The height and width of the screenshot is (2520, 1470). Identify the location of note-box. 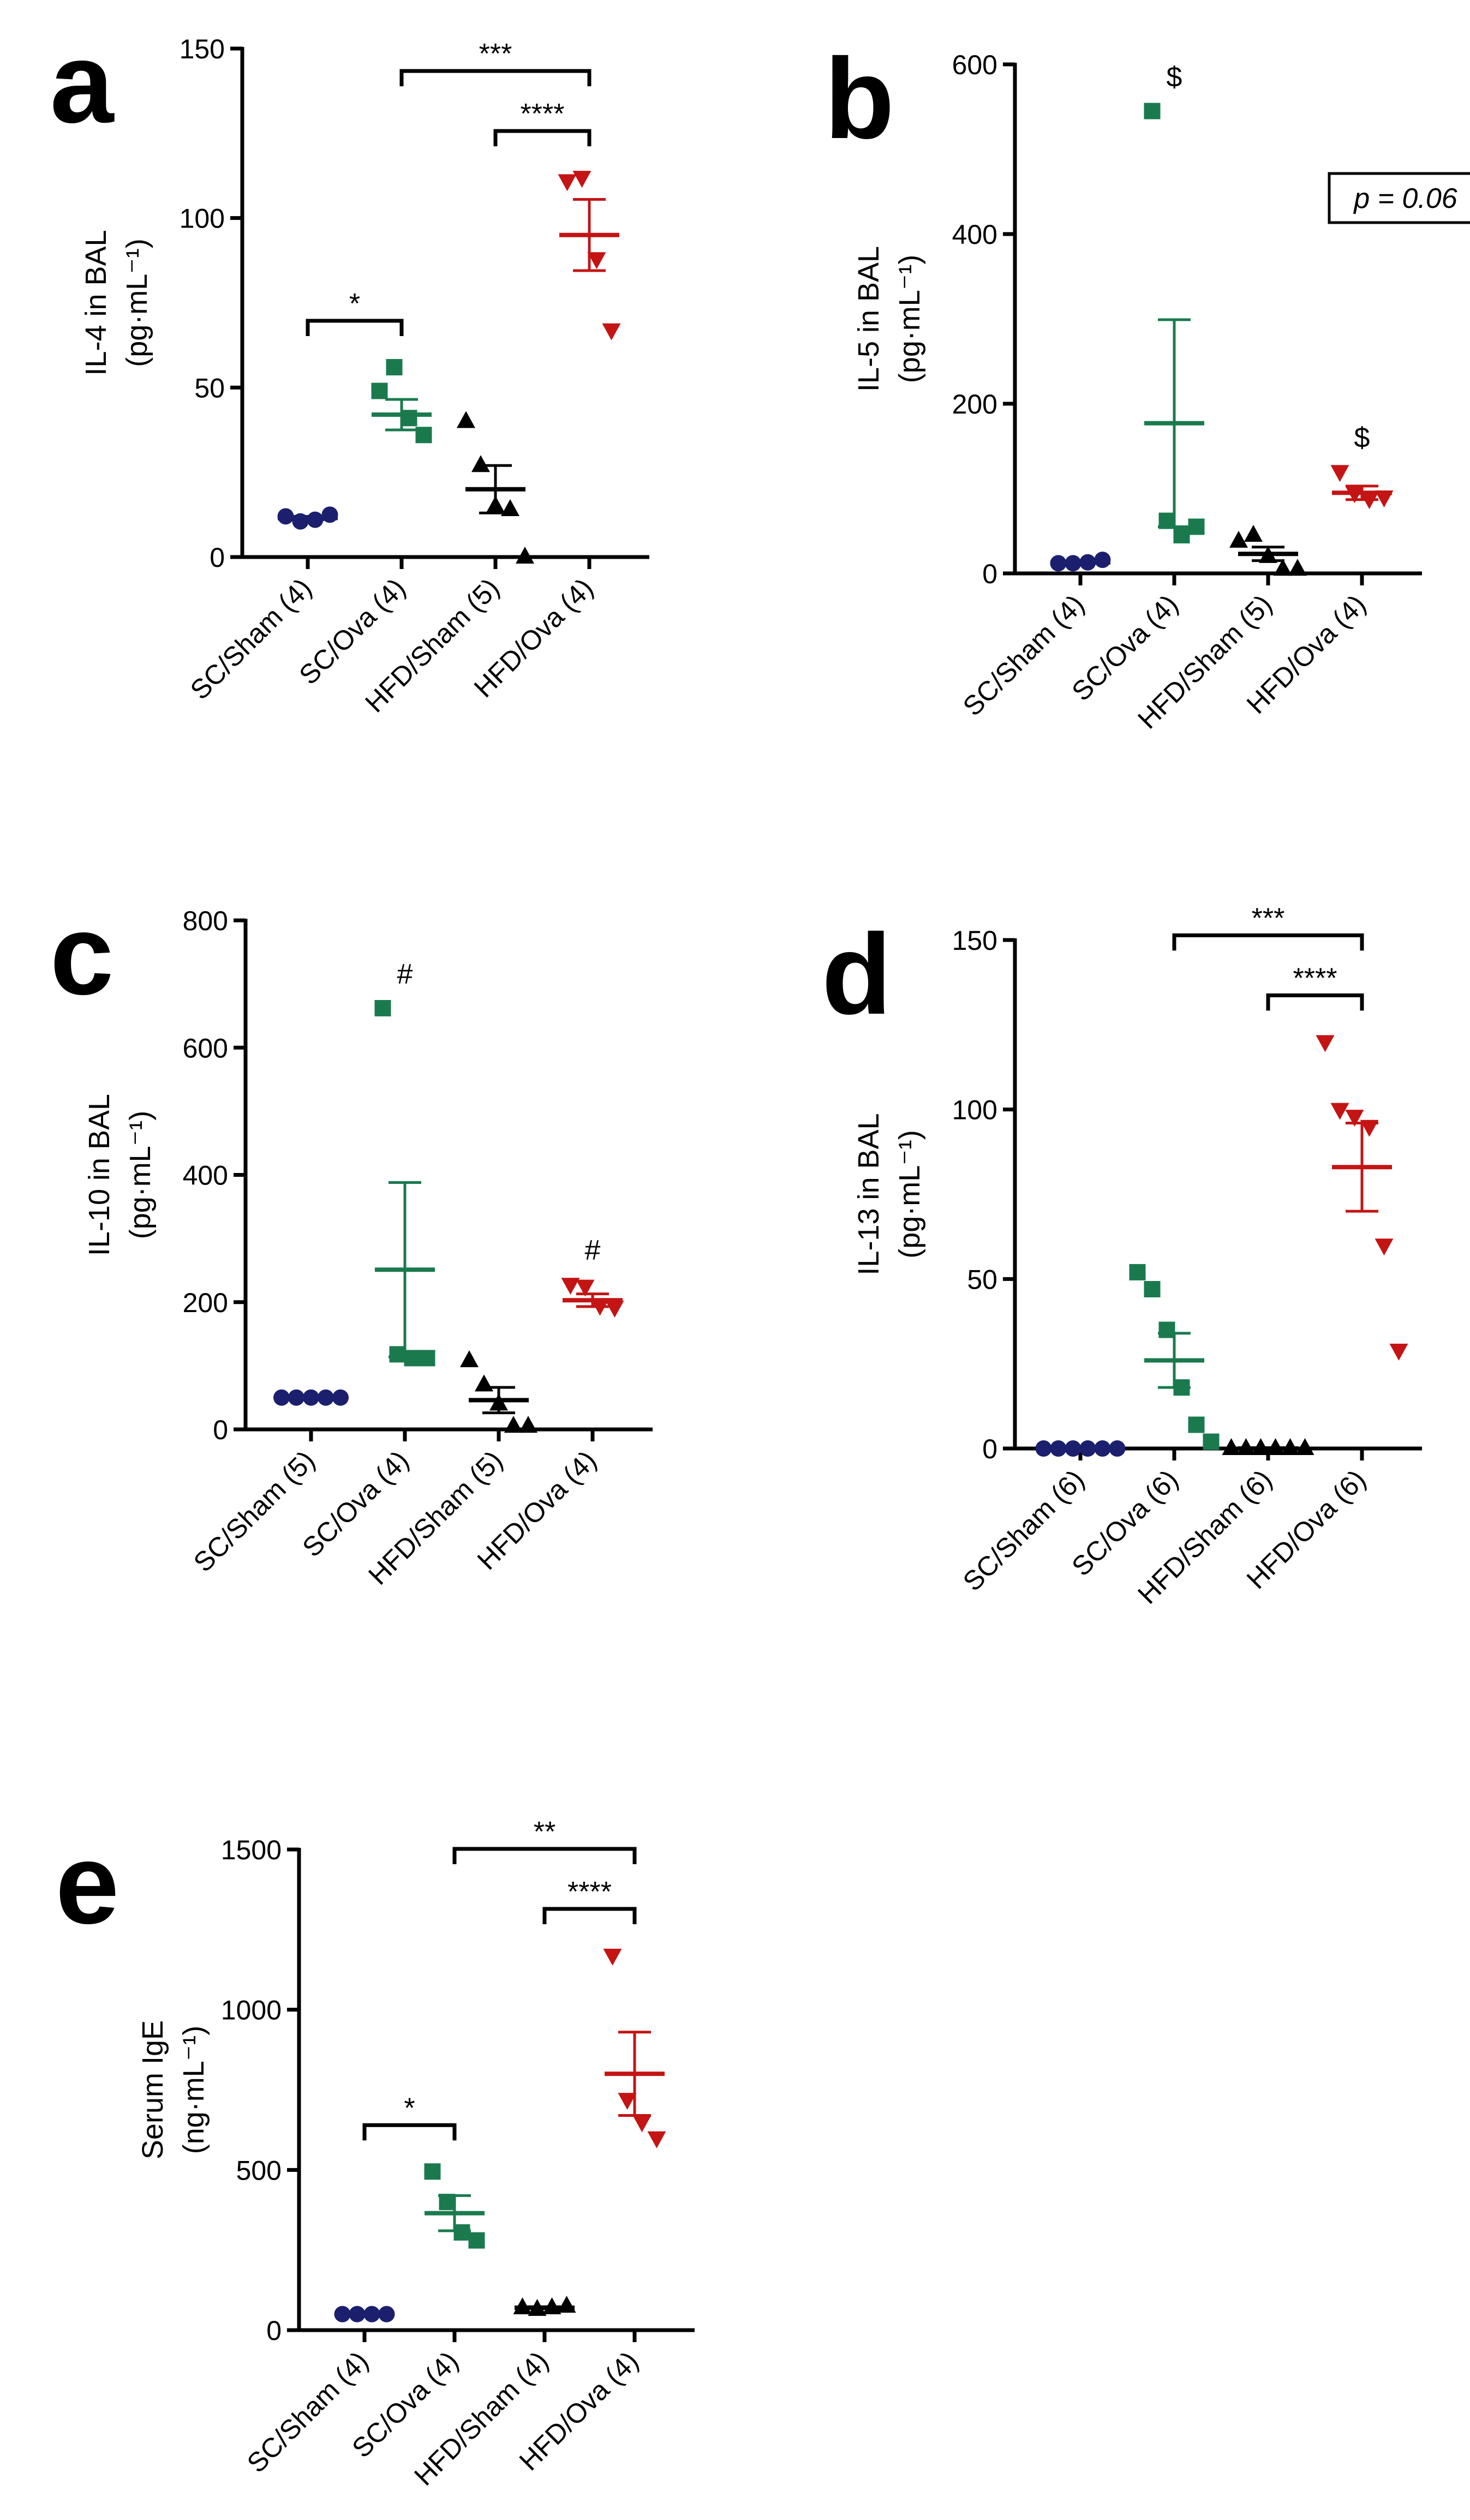
(1399, 198).